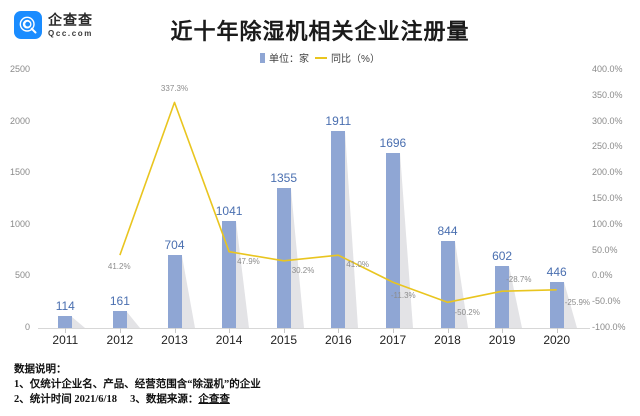 The width and height of the screenshot is (640, 416). I want to click on y-axis-left-tick: 1500, so click(19, 172).